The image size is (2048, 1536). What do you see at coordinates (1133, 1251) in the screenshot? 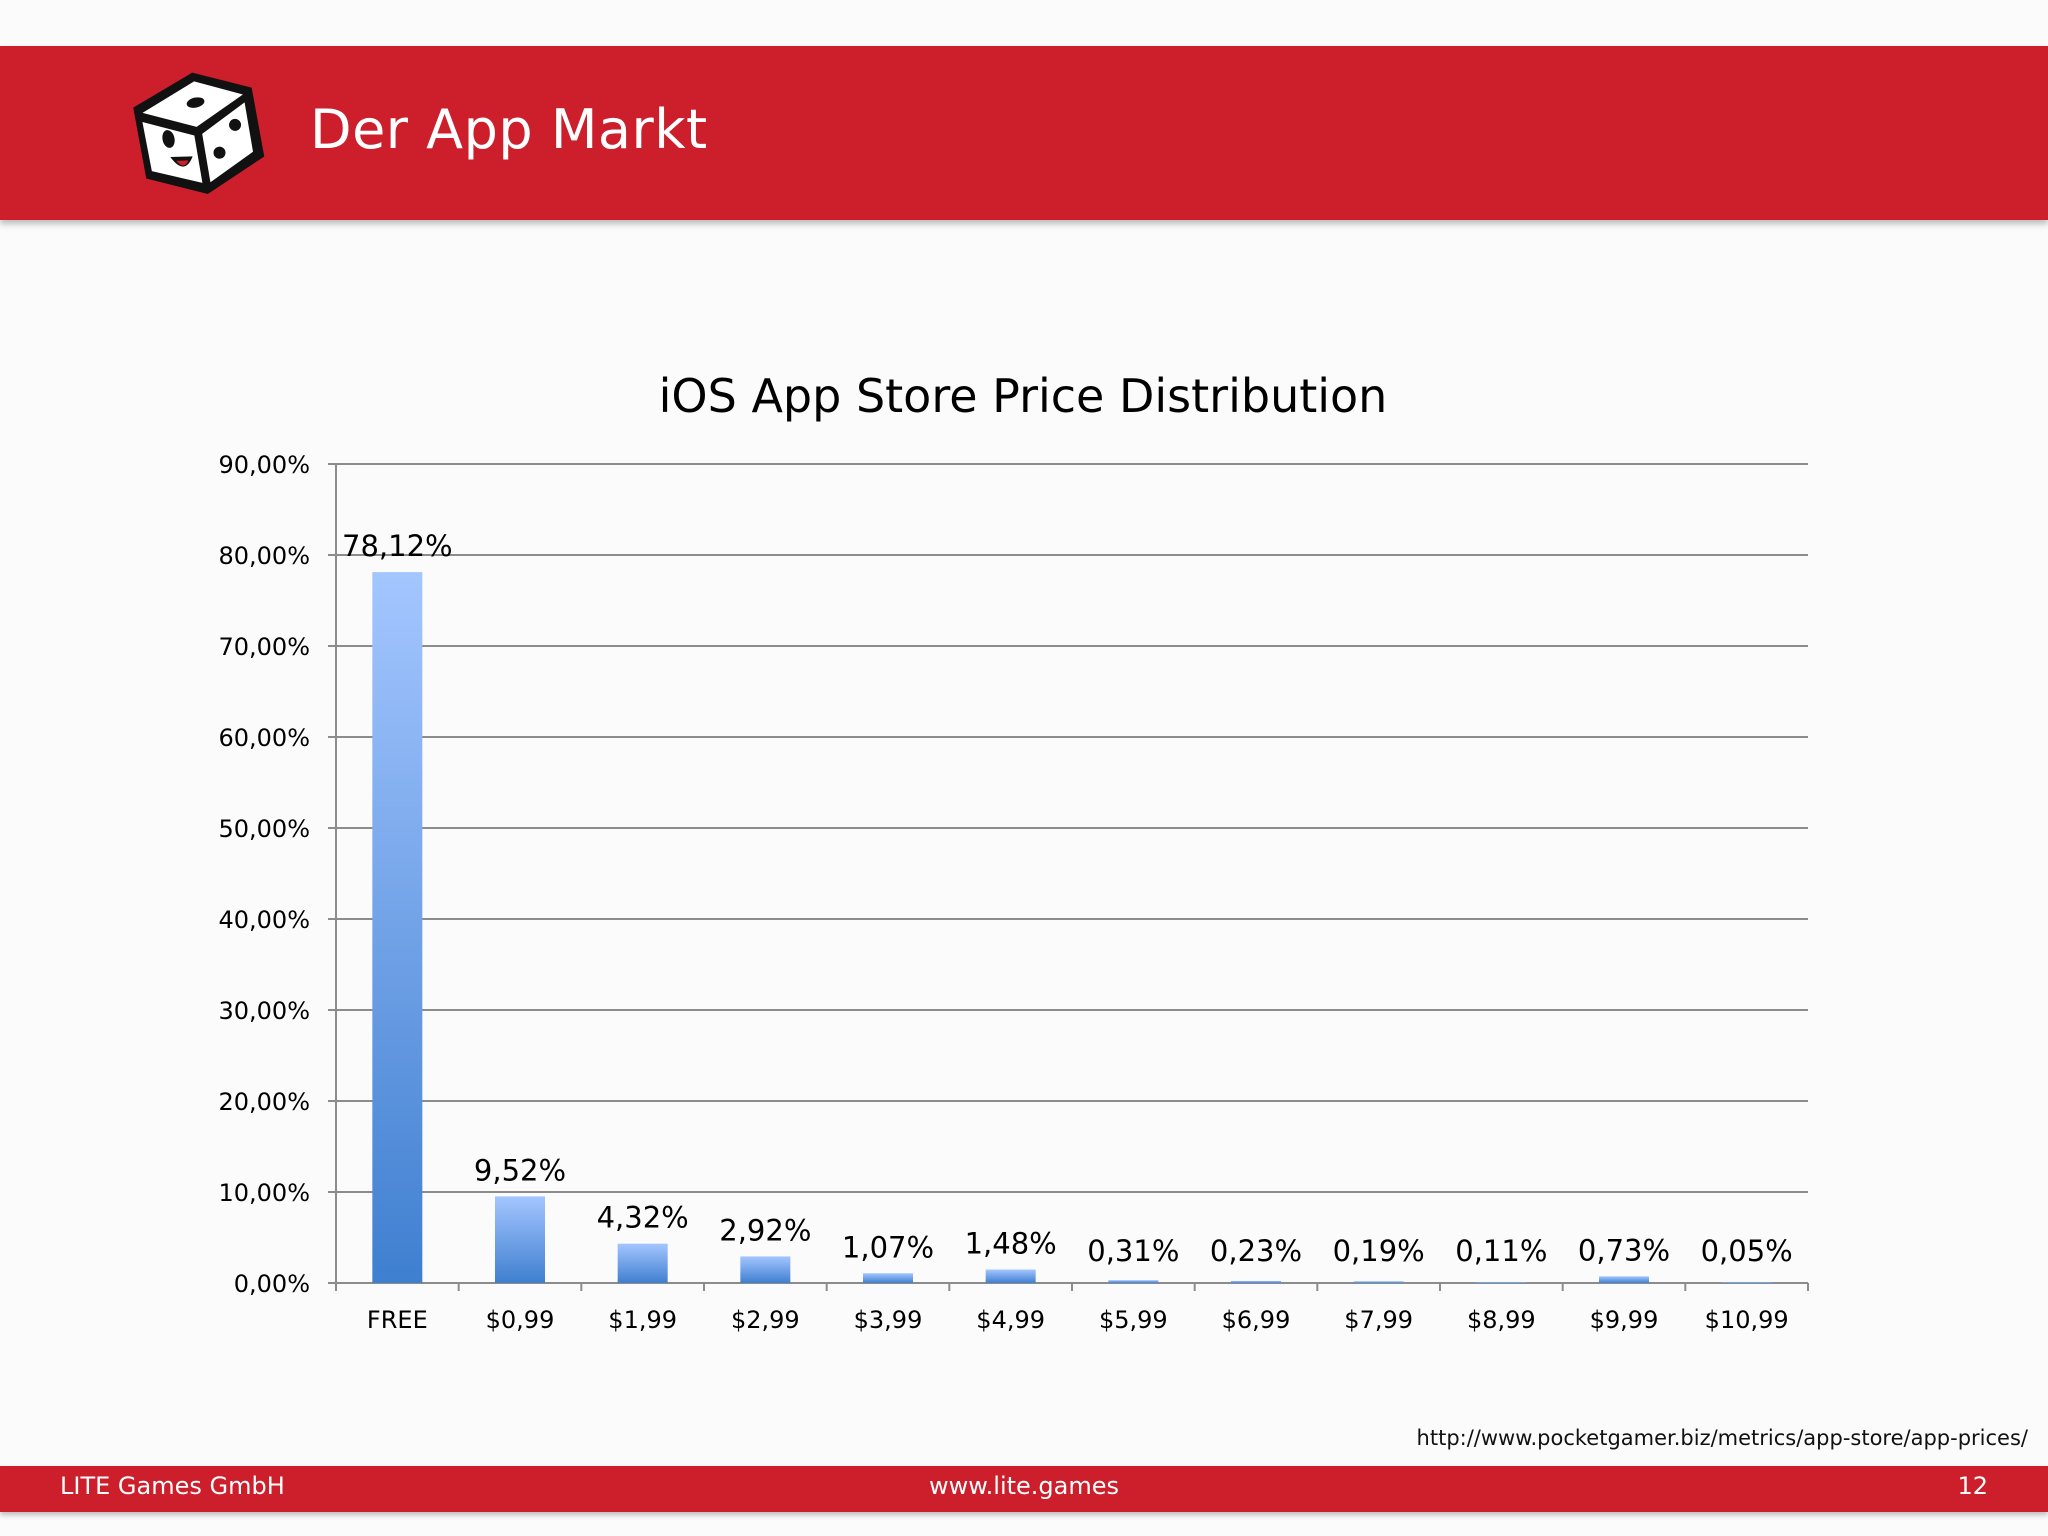
I see `data-label: 0,31%` at bounding box center [1133, 1251].